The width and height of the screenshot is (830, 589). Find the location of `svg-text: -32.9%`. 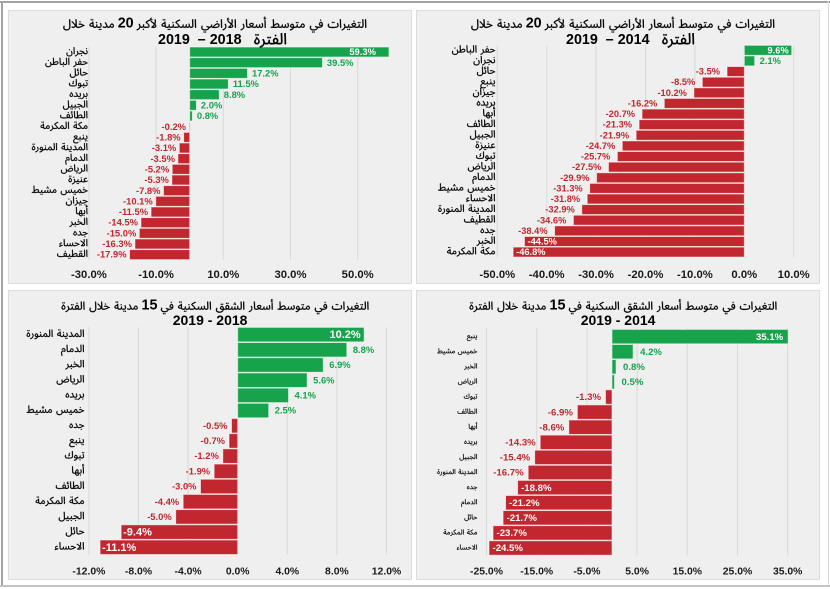

svg-text: -32.9% is located at coordinates (560, 210).